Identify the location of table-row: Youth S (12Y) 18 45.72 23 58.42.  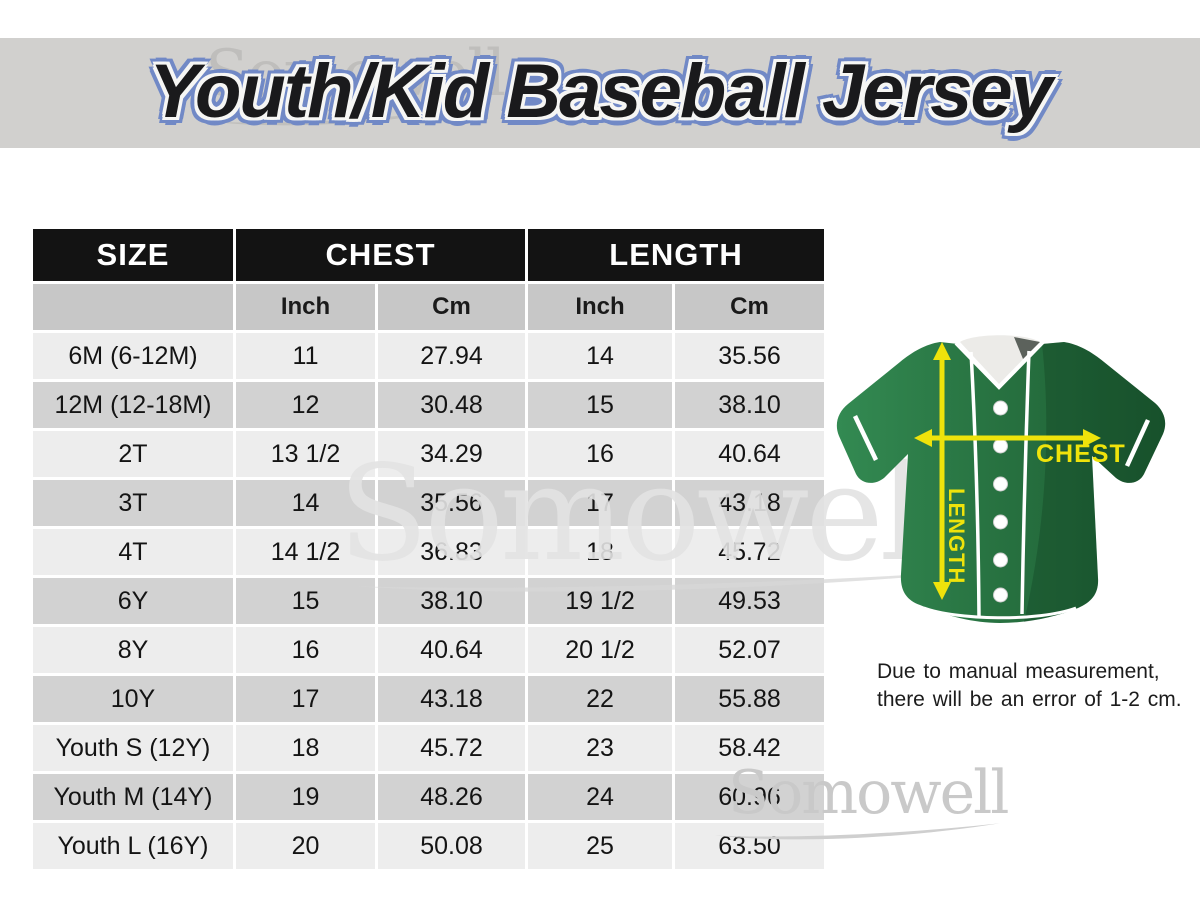
(428, 748).